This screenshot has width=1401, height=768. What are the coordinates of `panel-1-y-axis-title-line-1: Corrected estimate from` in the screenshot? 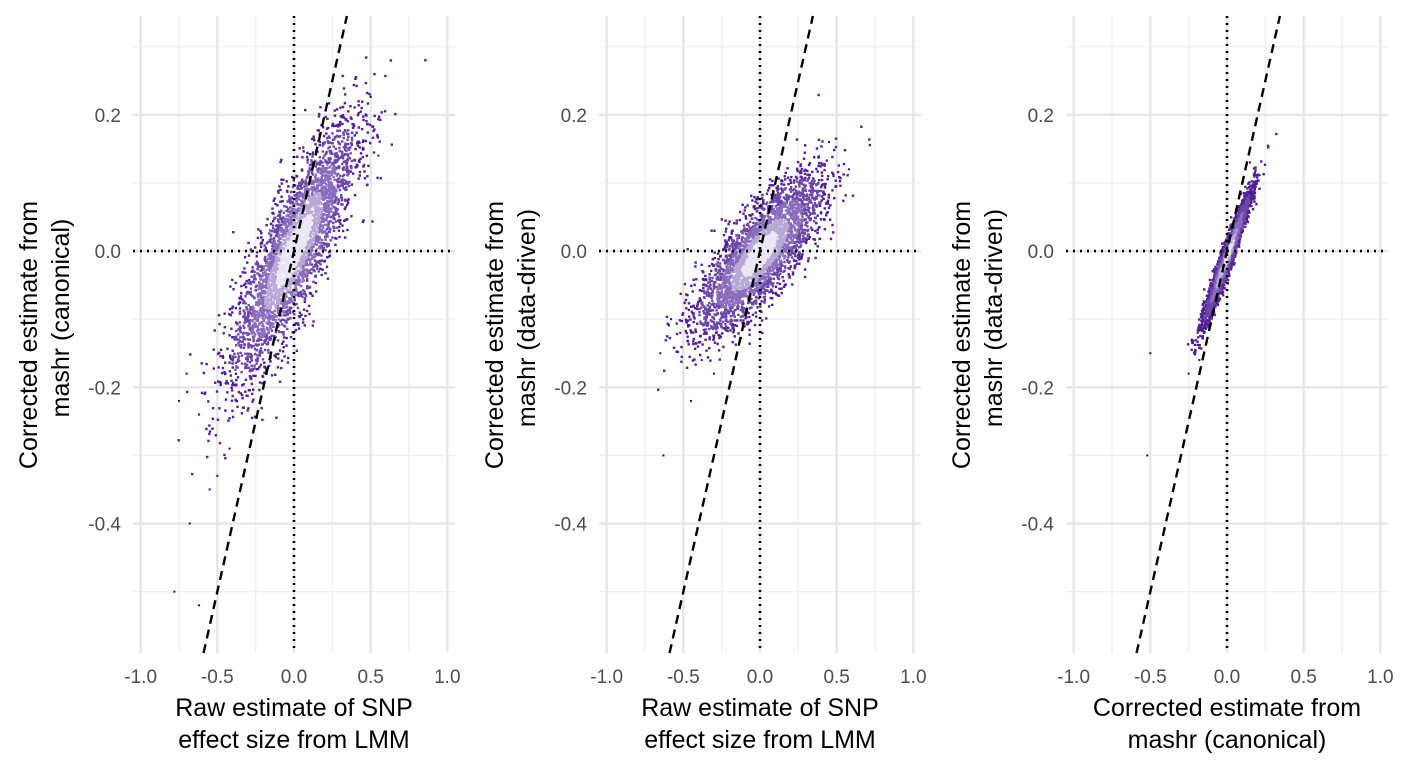 It's located at (29, 335).